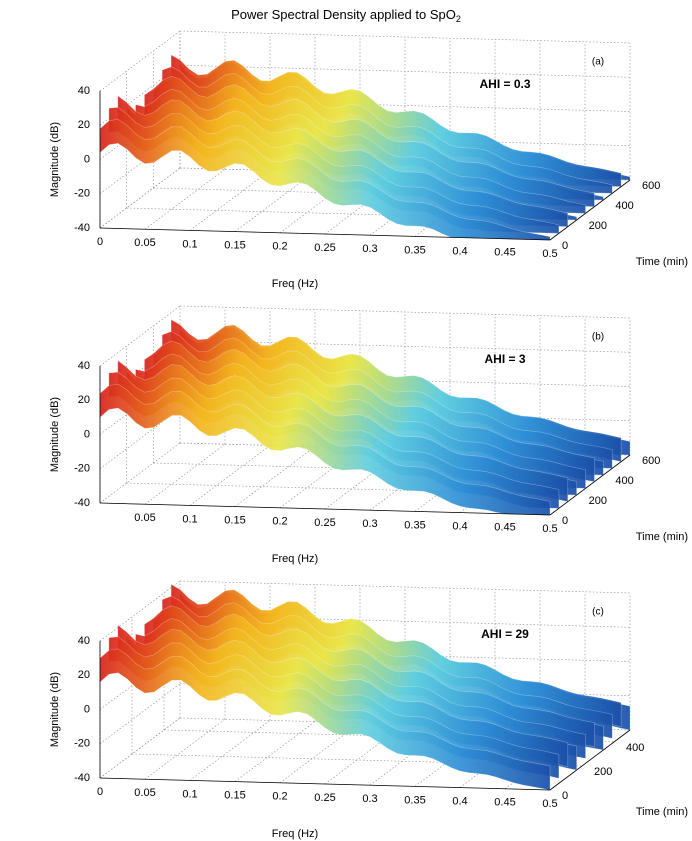  What do you see at coordinates (598, 62) in the screenshot?
I see `panel-label: (a)` at bounding box center [598, 62].